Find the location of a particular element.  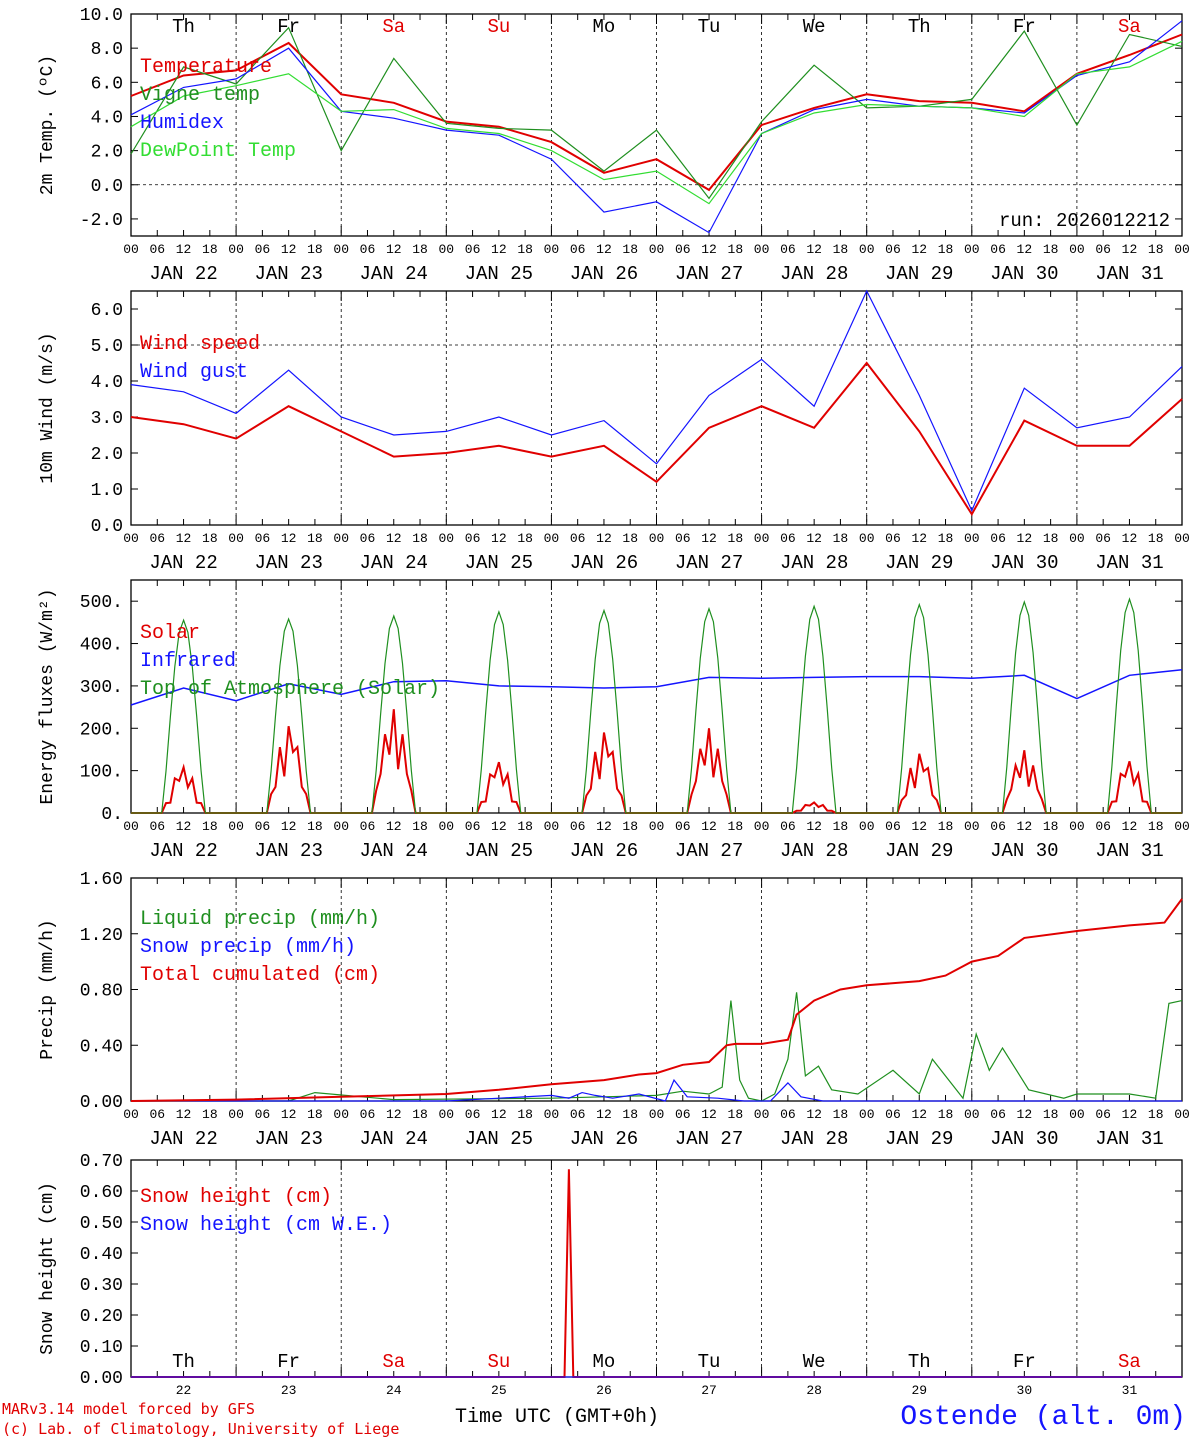

weekday-label: Tu is located at coordinates (709, 1362).